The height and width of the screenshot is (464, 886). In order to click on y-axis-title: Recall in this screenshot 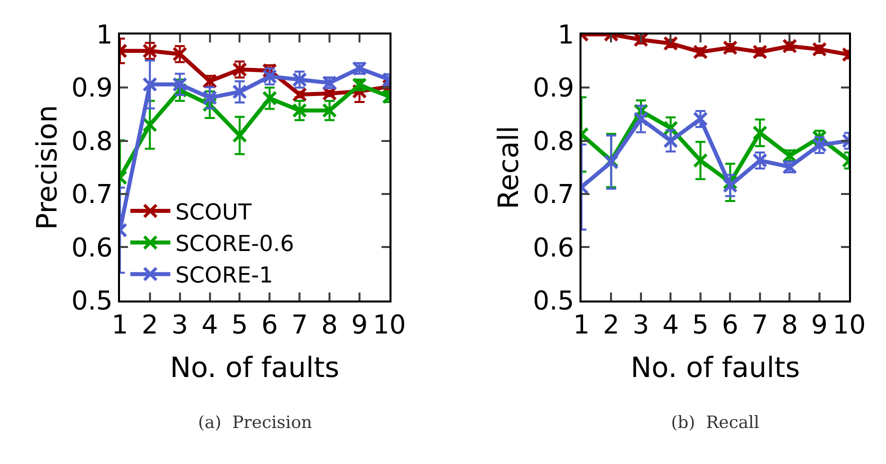, I will do `click(509, 168)`.